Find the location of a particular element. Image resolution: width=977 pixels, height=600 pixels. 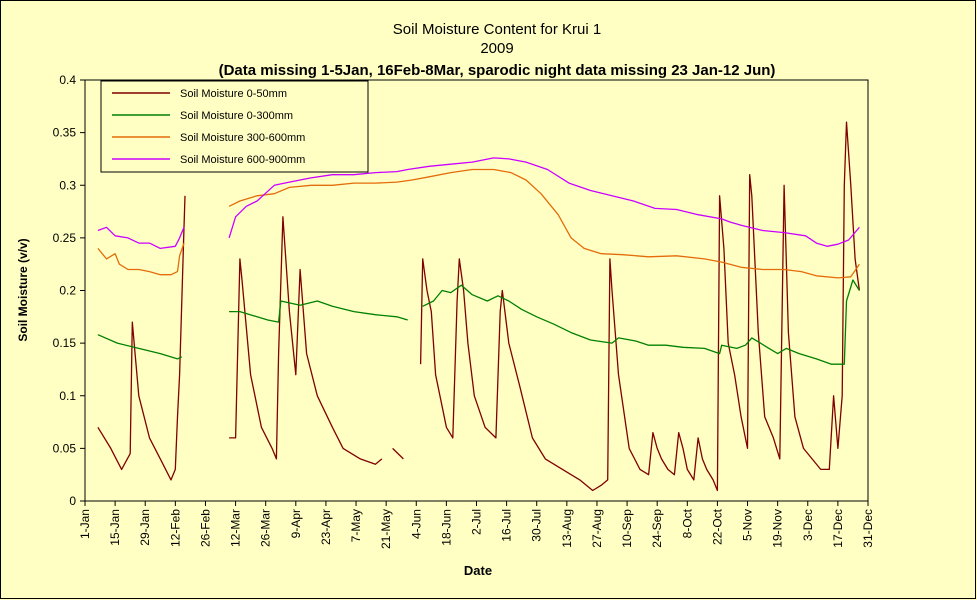

legend-box is located at coordinates (234, 126).